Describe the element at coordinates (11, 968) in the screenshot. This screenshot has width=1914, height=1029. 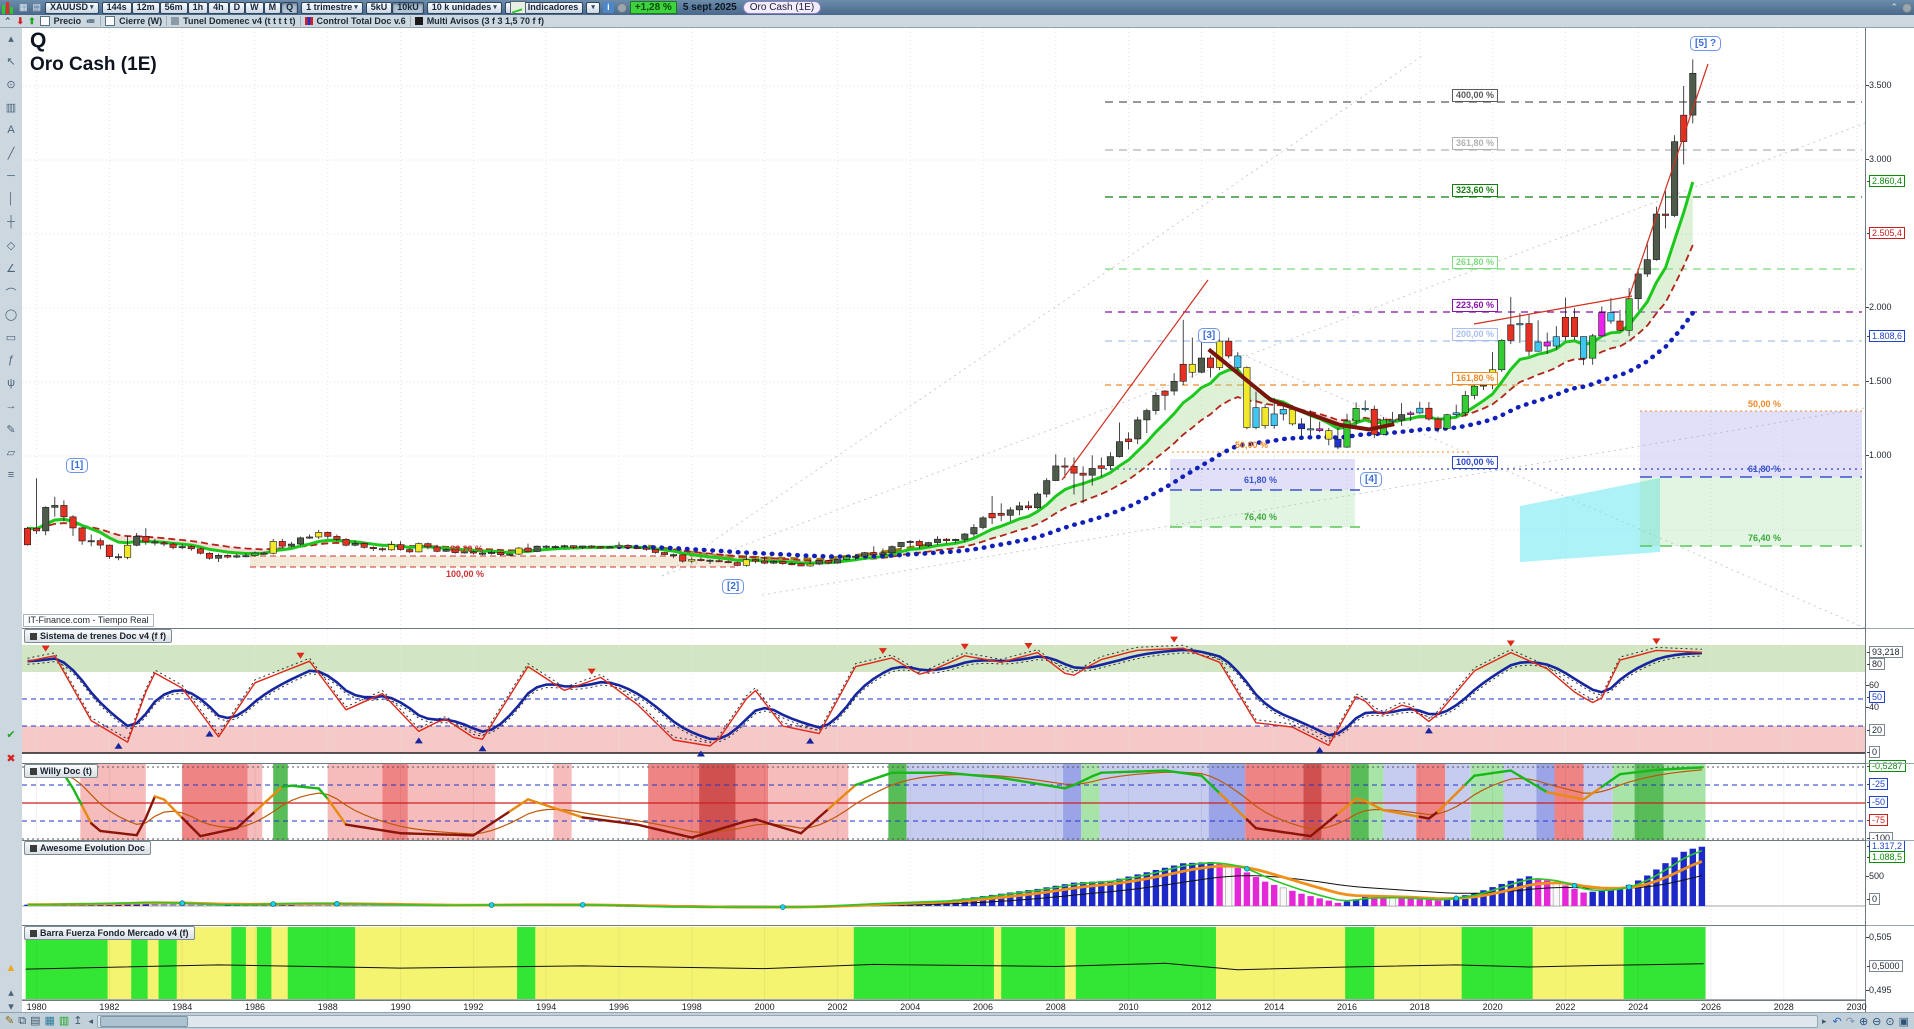
I see `alert-icon: ▲` at that location.